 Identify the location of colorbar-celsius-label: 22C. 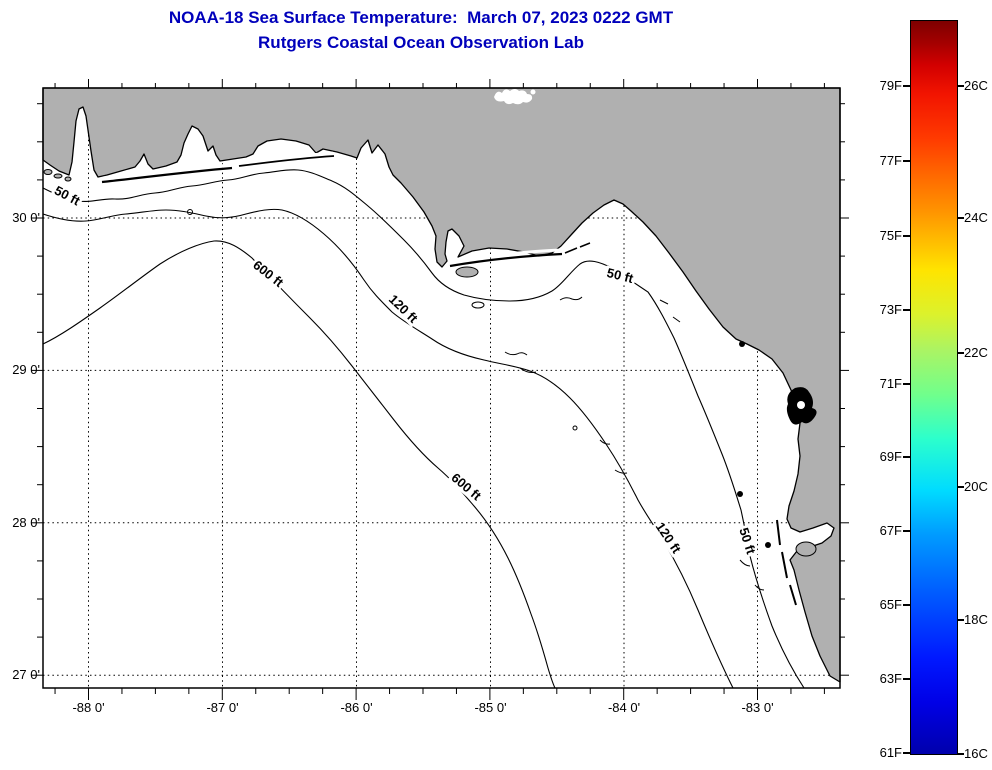
(976, 352).